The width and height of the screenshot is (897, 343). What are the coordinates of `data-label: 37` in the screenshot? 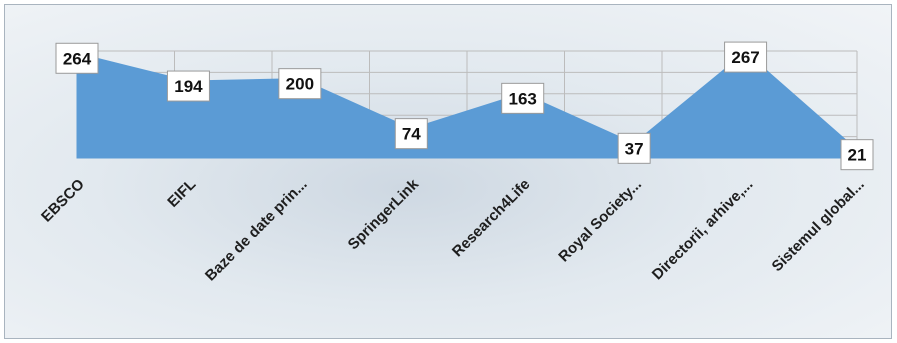 It's located at (634, 148).